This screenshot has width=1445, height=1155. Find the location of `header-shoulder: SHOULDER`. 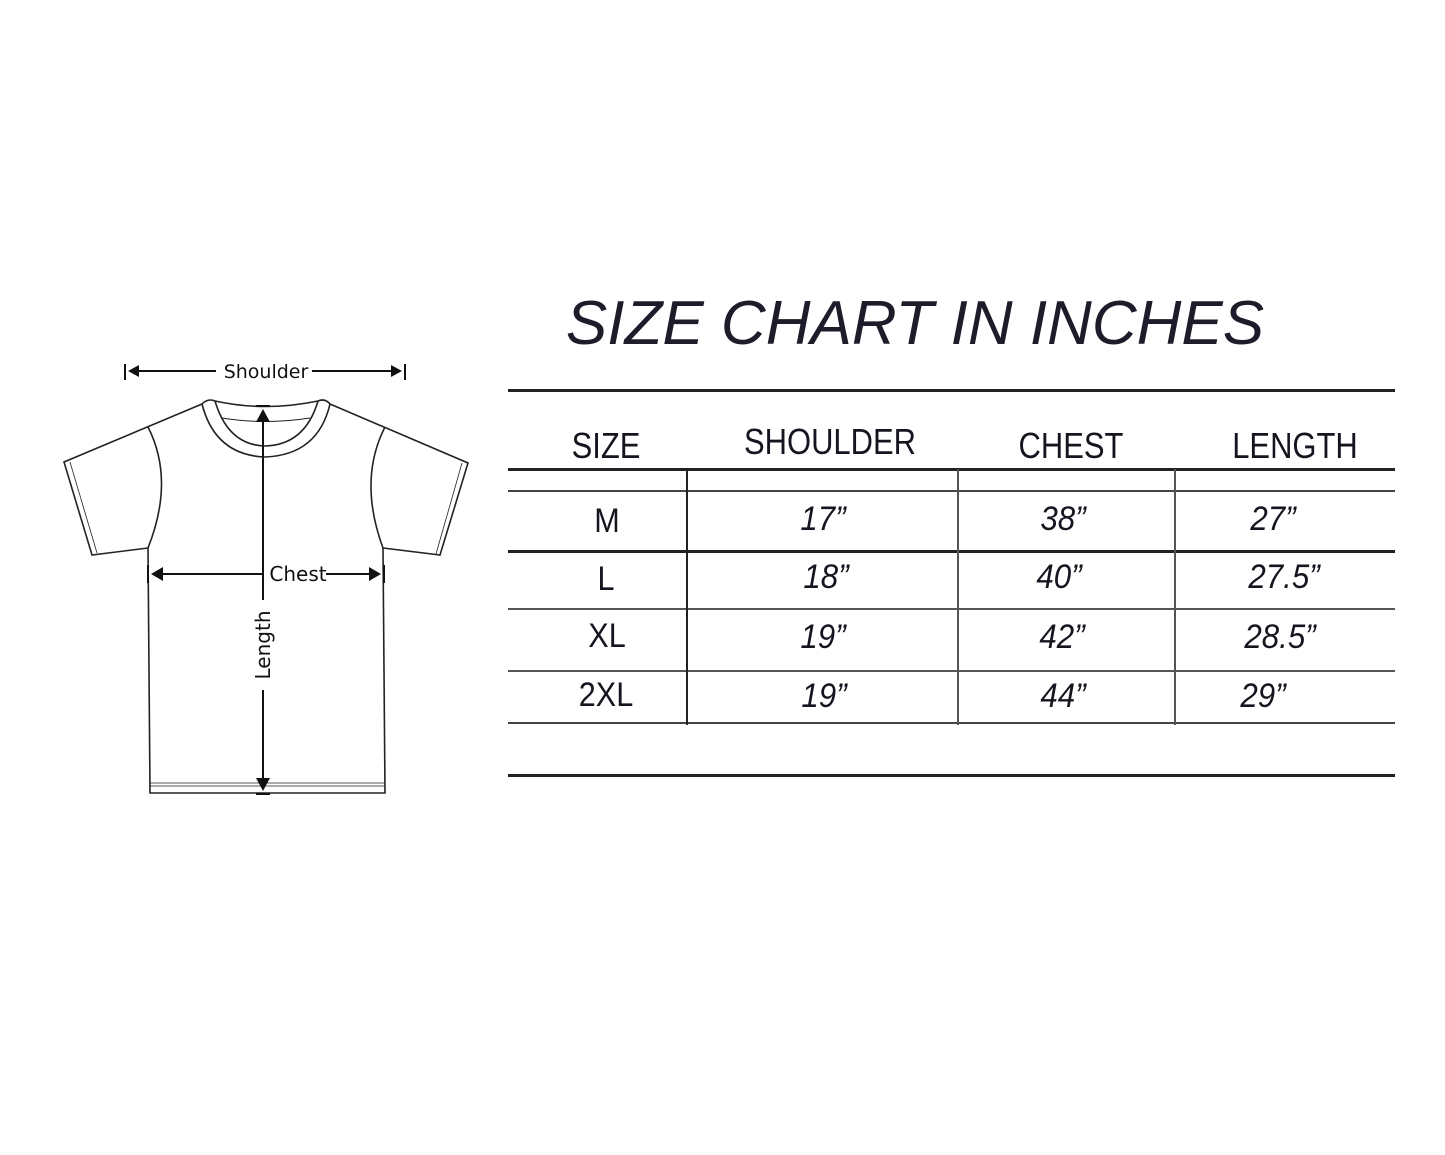

header-shoulder: SHOULDER is located at coordinates (830, 441).